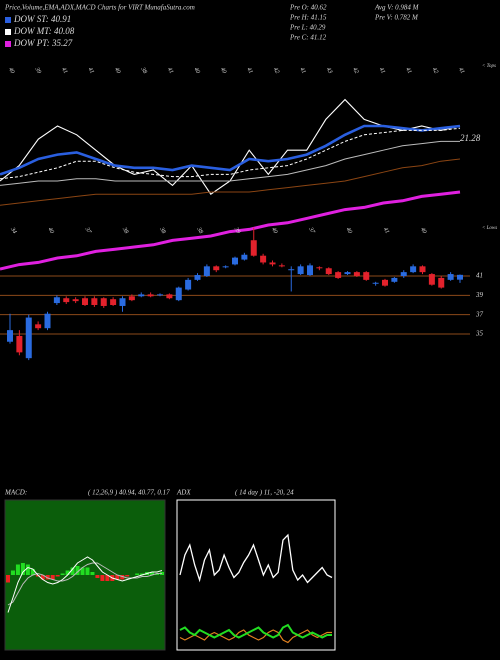  I want to click on adx-line, so click(256, 558).